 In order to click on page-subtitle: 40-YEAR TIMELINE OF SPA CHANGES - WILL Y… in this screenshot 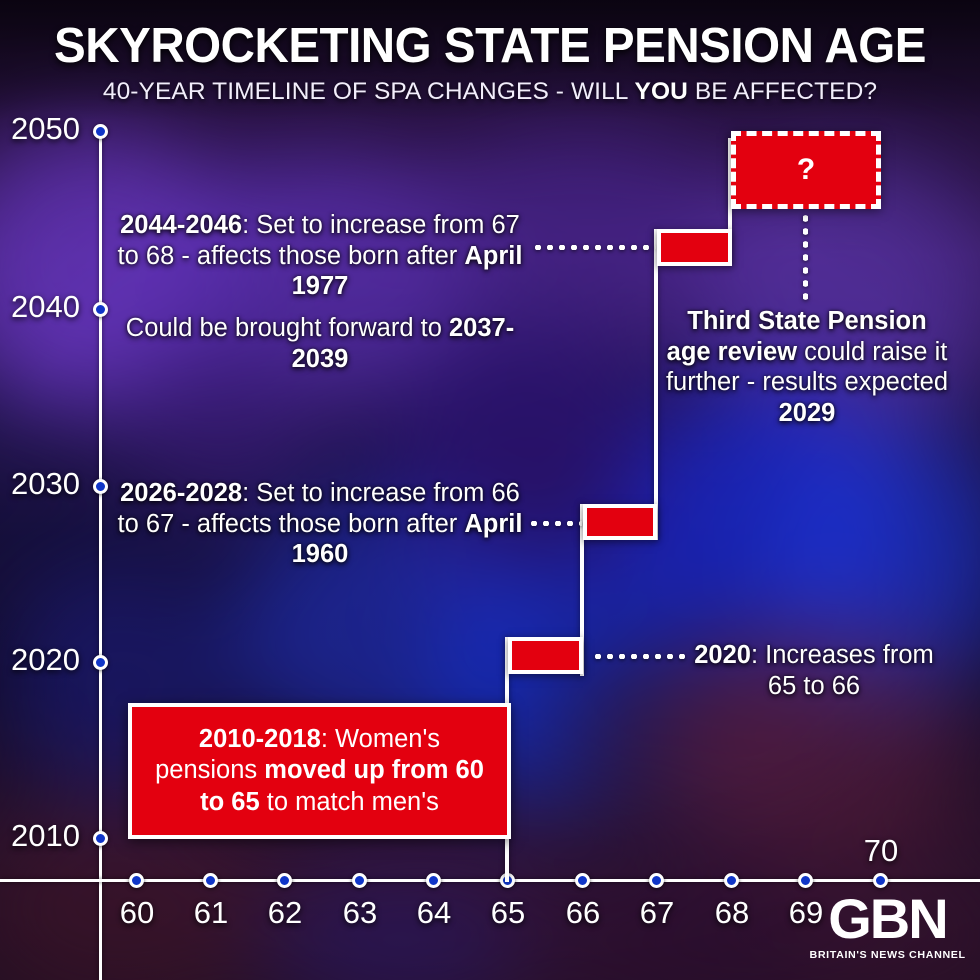, I will do `click(490, 92)`.